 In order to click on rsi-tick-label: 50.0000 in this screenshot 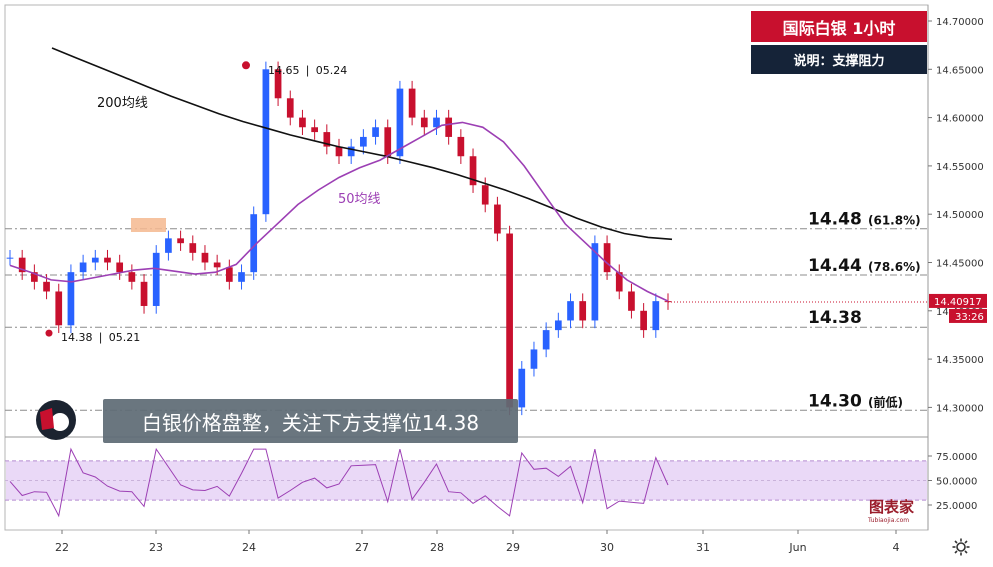, I will do `click(956, 482)`.